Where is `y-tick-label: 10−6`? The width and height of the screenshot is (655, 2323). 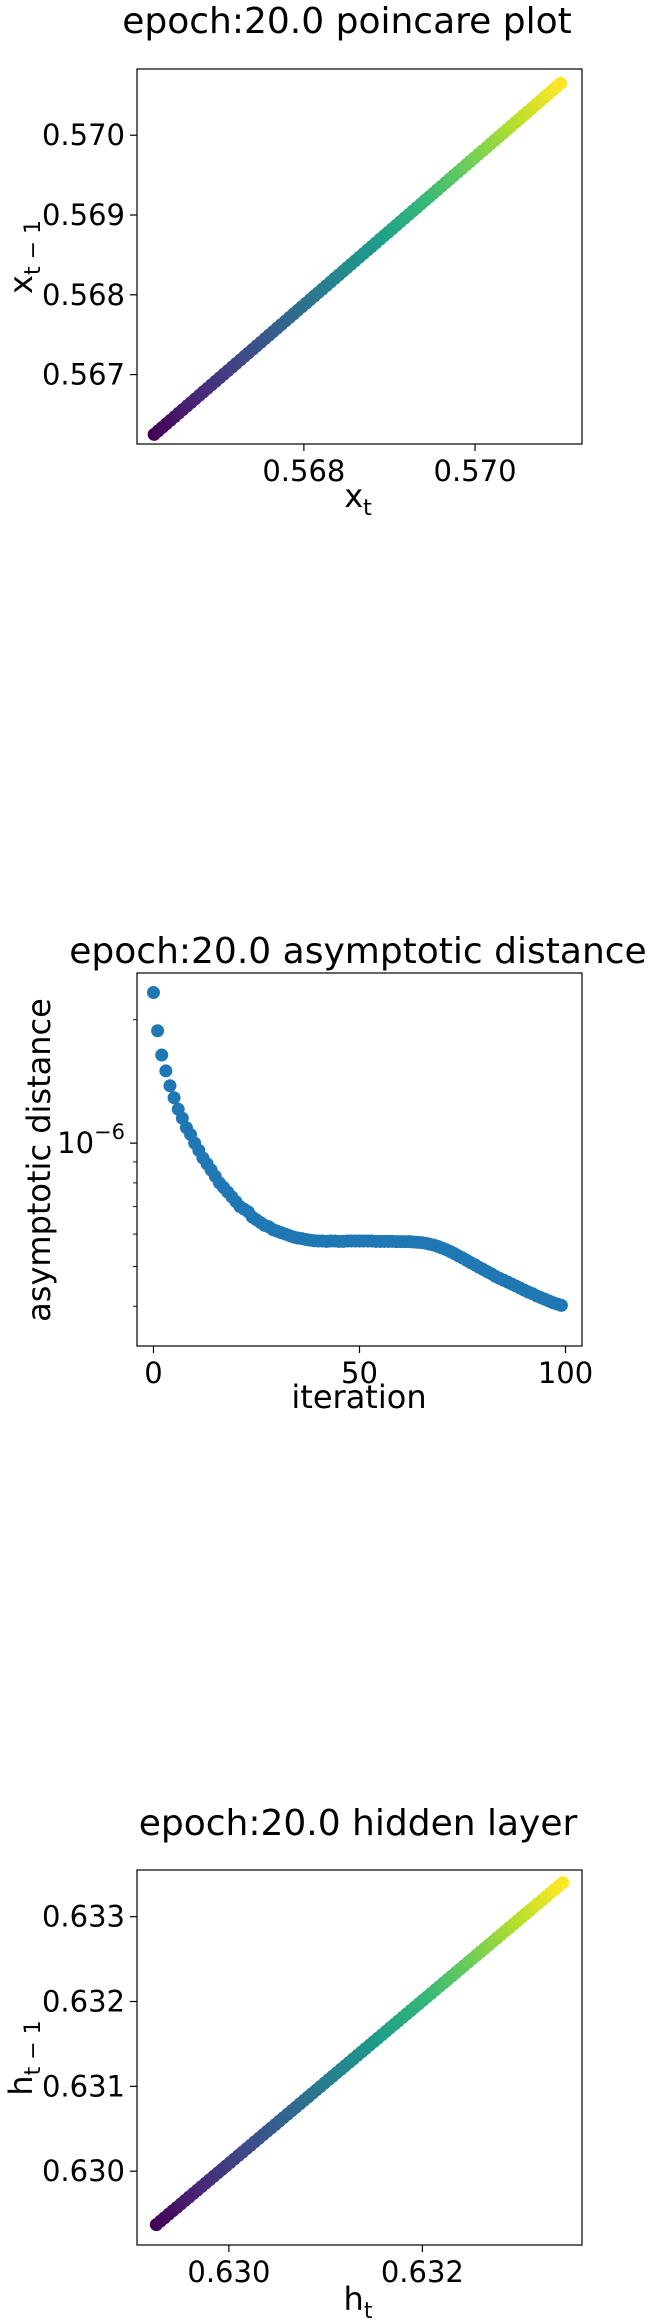
y-tick-label: 10−6 is located at coordinates (91, 1140).